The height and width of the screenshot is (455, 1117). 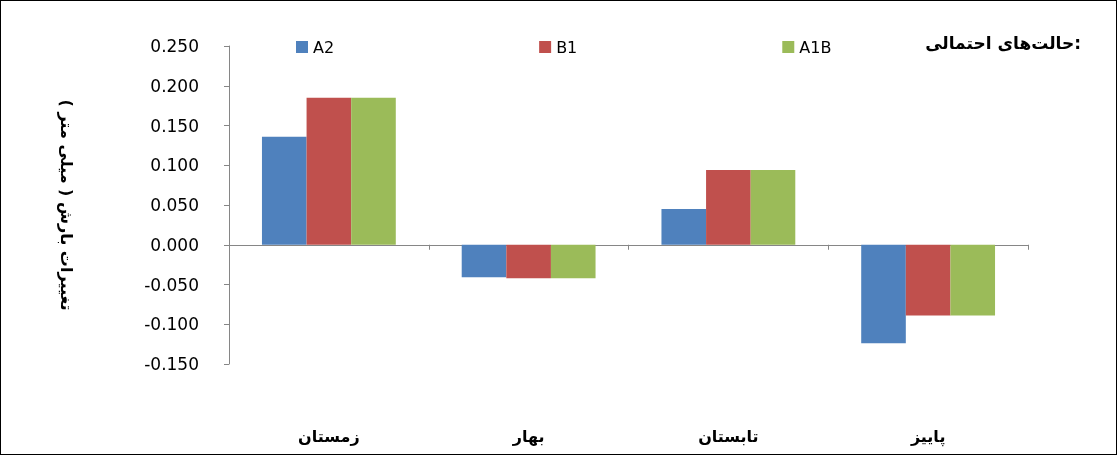 I want to click on y-tick-label: 0.100, so click(x=174, y=165).